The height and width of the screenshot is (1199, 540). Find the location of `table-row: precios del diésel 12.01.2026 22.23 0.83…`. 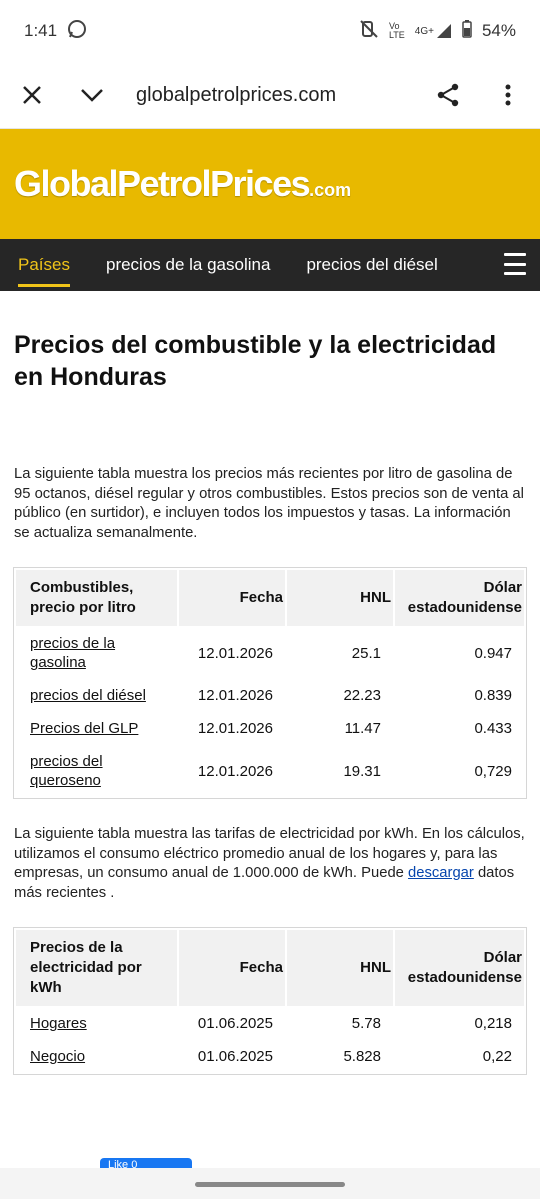

table-row: precios del diésel 12.01.2026 22.23 0.83… is located at coordinates (270, 695).